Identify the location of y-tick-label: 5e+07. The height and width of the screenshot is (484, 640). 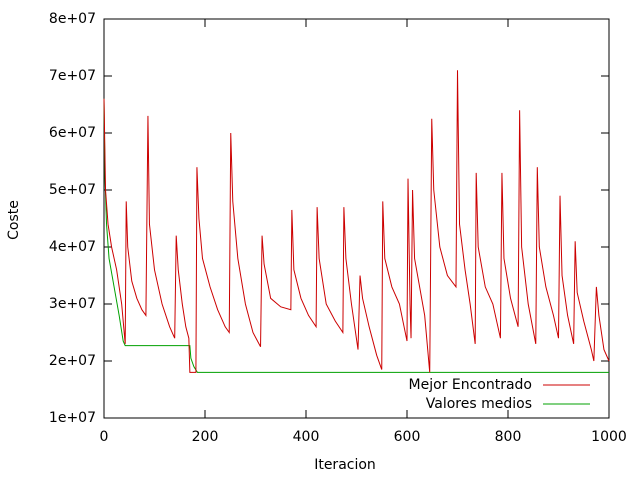
(72, 190).